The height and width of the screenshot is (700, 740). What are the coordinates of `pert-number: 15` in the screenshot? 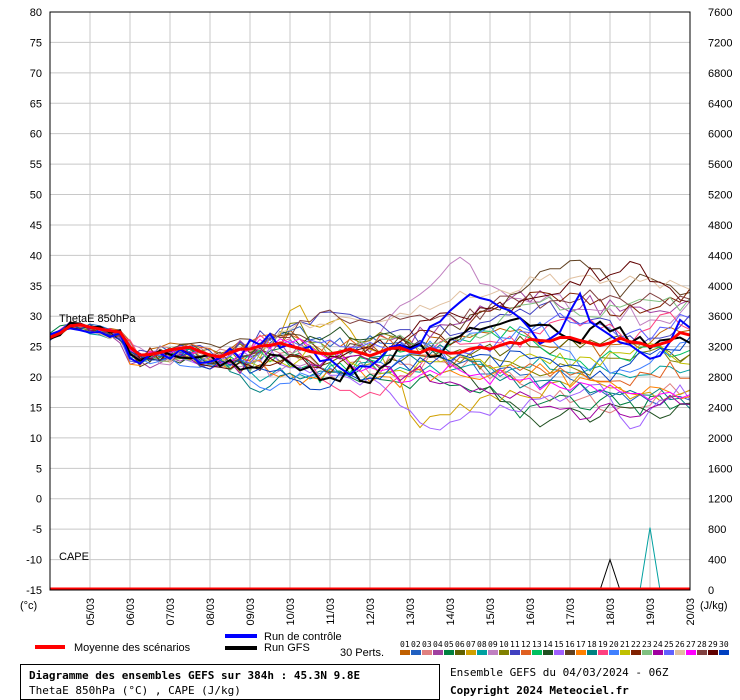 It's located at (559, 644).